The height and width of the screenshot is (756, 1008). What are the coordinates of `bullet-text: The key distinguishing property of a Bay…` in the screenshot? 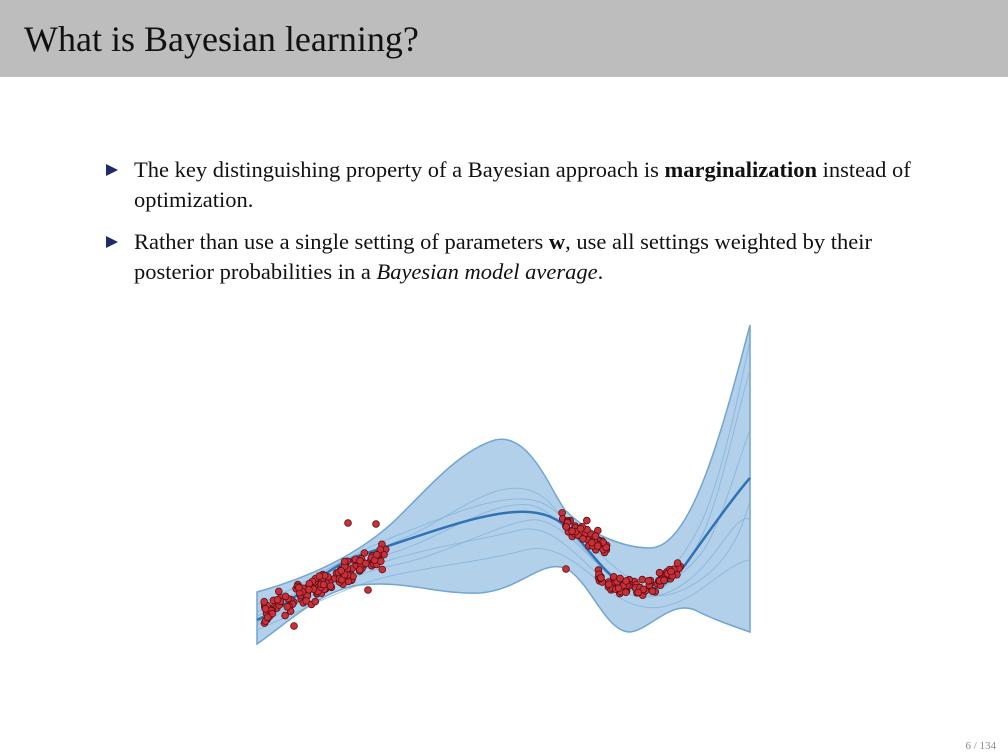 It's located at (399, 169).